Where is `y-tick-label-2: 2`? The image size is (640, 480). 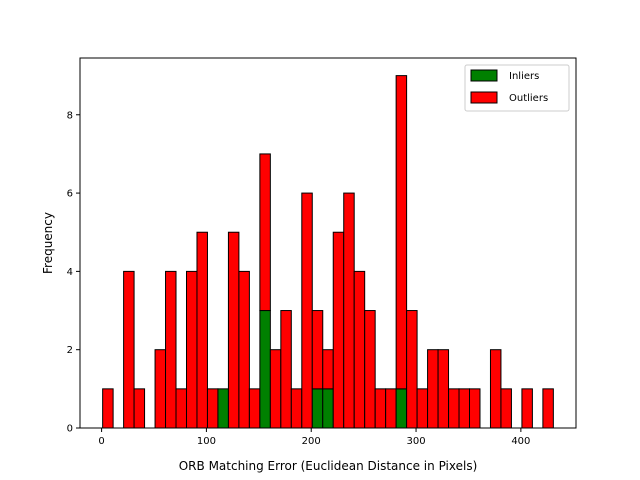
y-tick-label-2: 2 is located at coordinates (70, 350).